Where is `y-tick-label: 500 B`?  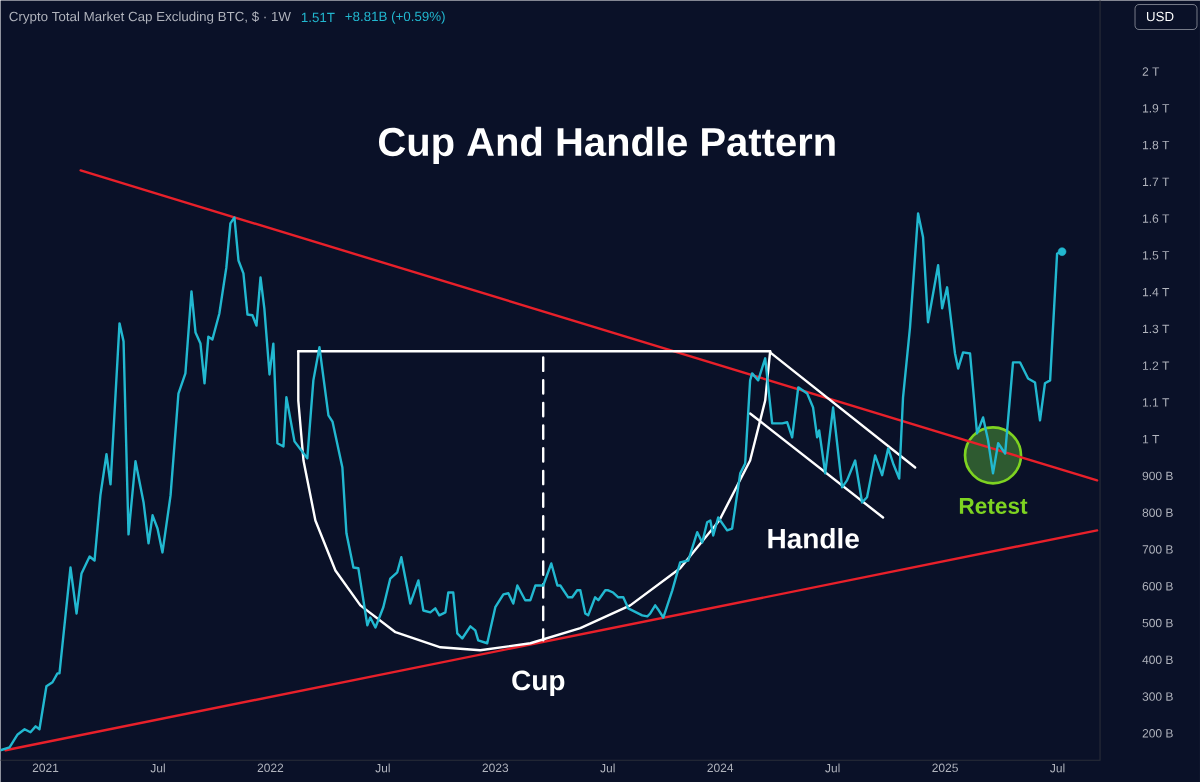
y-tick-label: 500 B is located at coordinates (1157, 623).